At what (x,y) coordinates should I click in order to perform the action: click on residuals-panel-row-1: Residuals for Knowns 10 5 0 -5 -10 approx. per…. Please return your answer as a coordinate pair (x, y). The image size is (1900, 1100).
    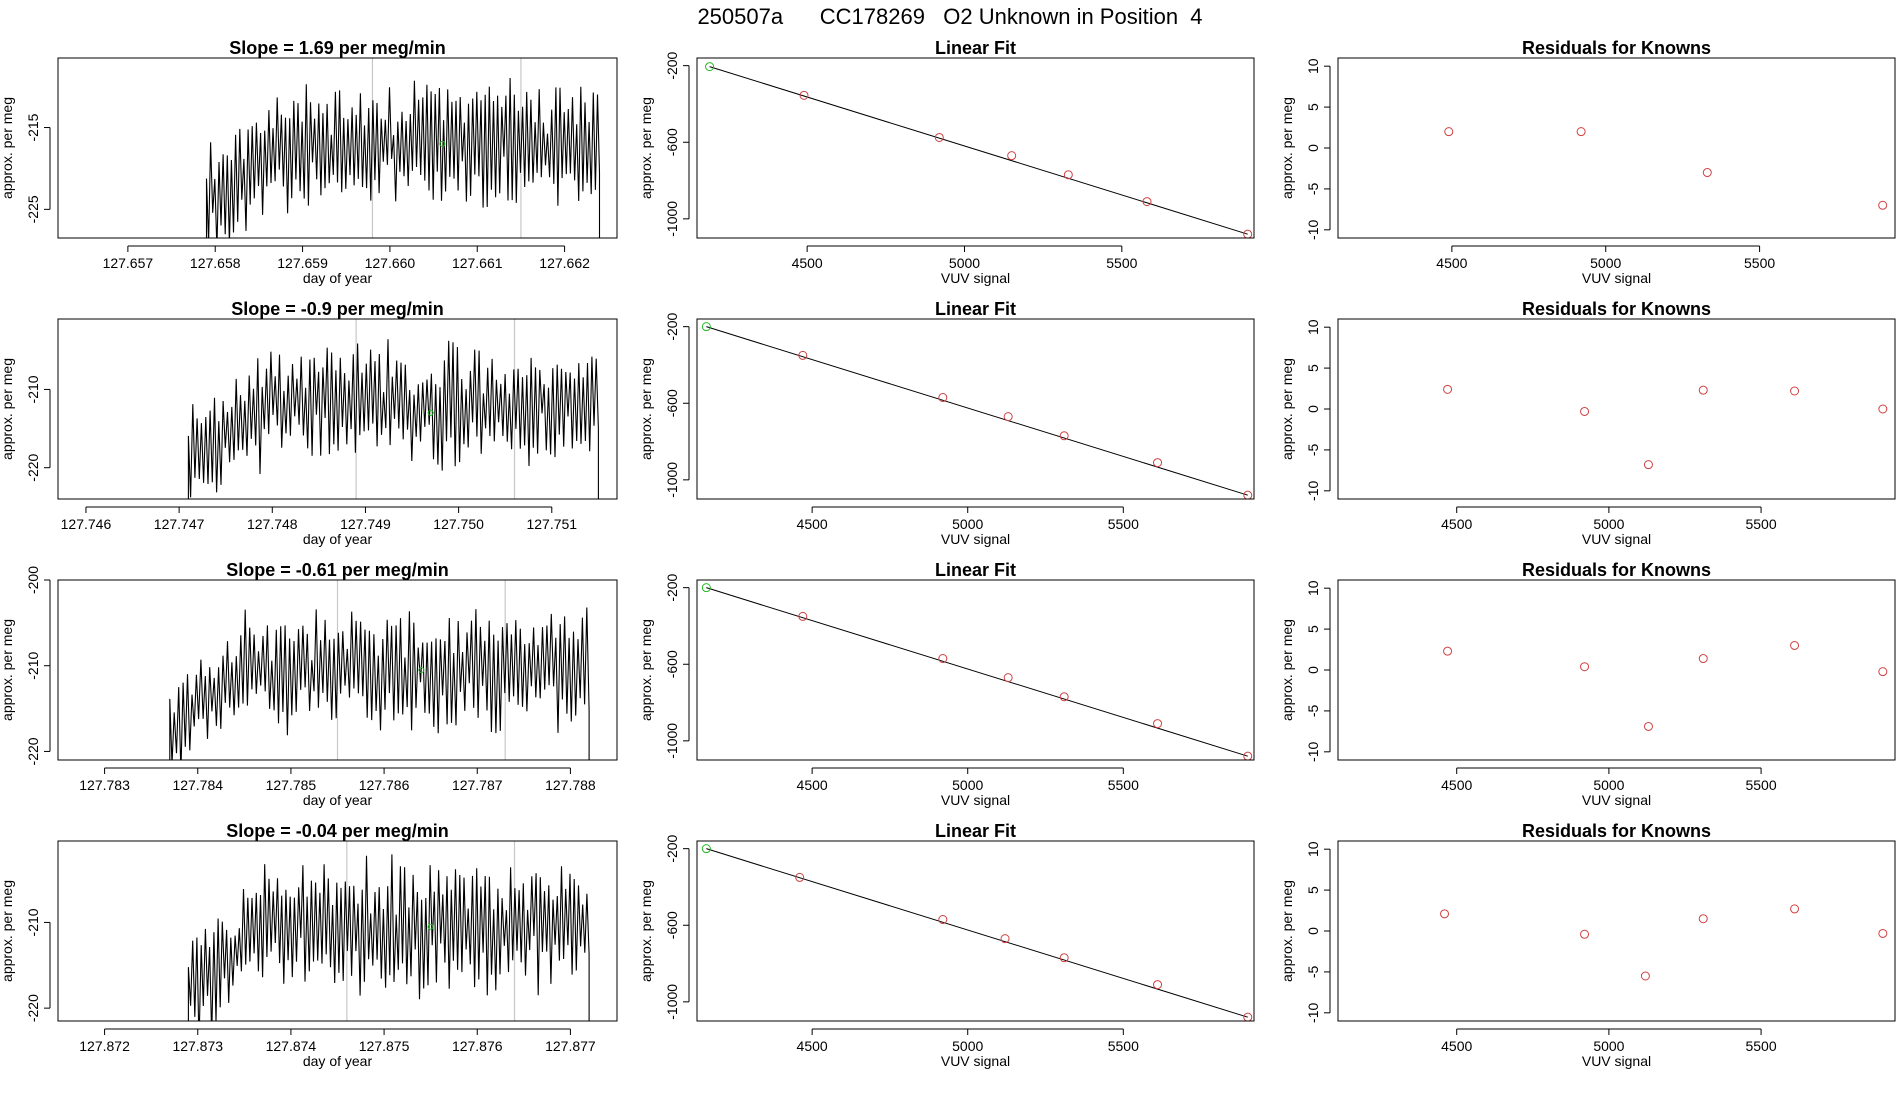
    Looking at the image, I should click on (1587, 162).